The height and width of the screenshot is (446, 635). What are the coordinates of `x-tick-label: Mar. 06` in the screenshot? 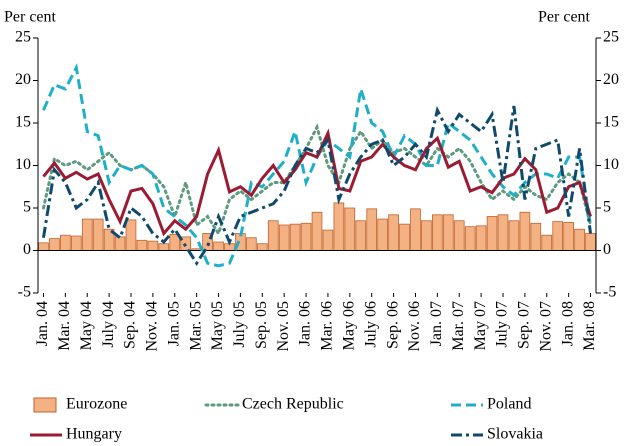 It's located at (327, 326).